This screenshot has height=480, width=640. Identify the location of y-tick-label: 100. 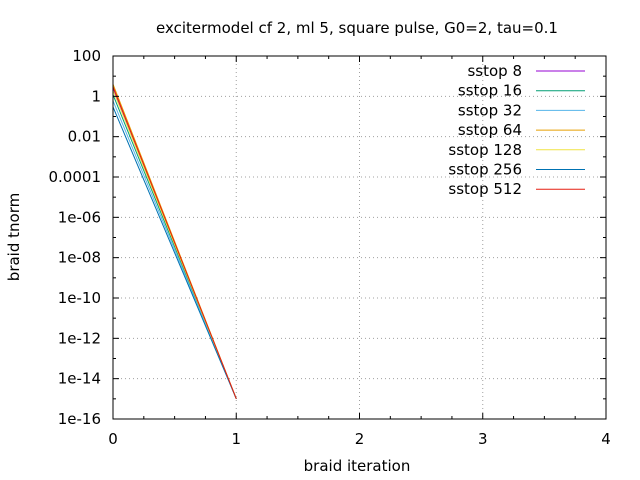
(86, 56).